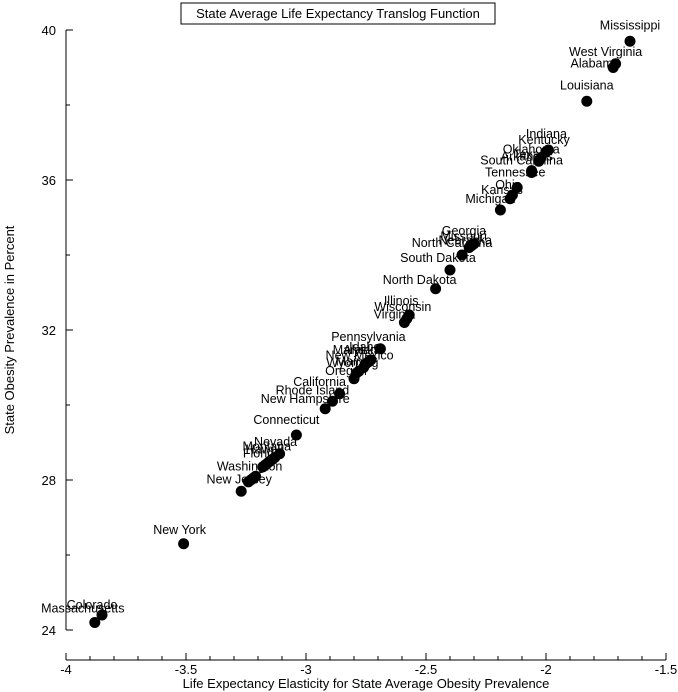  I want to click on point-label: Wisconsin, so click(402, 307).